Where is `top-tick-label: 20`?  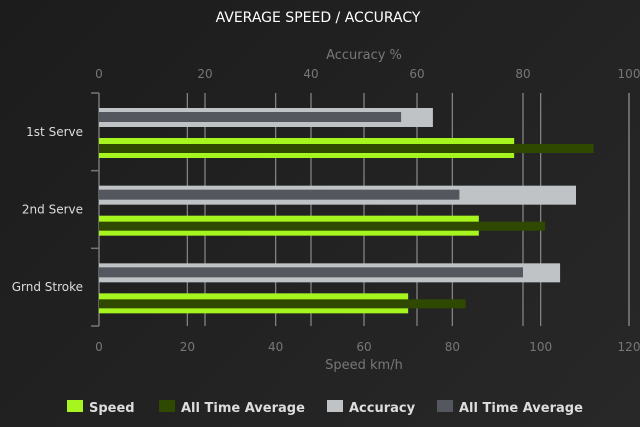 top-tick-label: 20 is located at coordinates (204, 74).